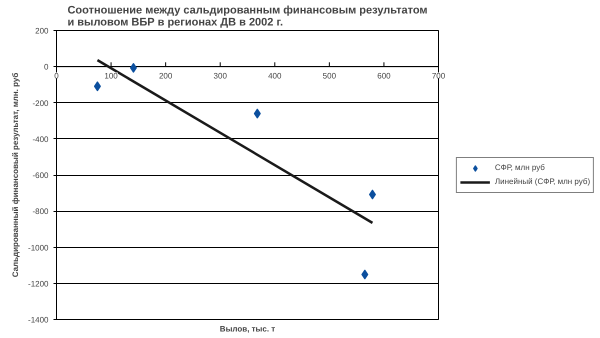  I want to click on x-tick-label: 600, so click(384, 75).